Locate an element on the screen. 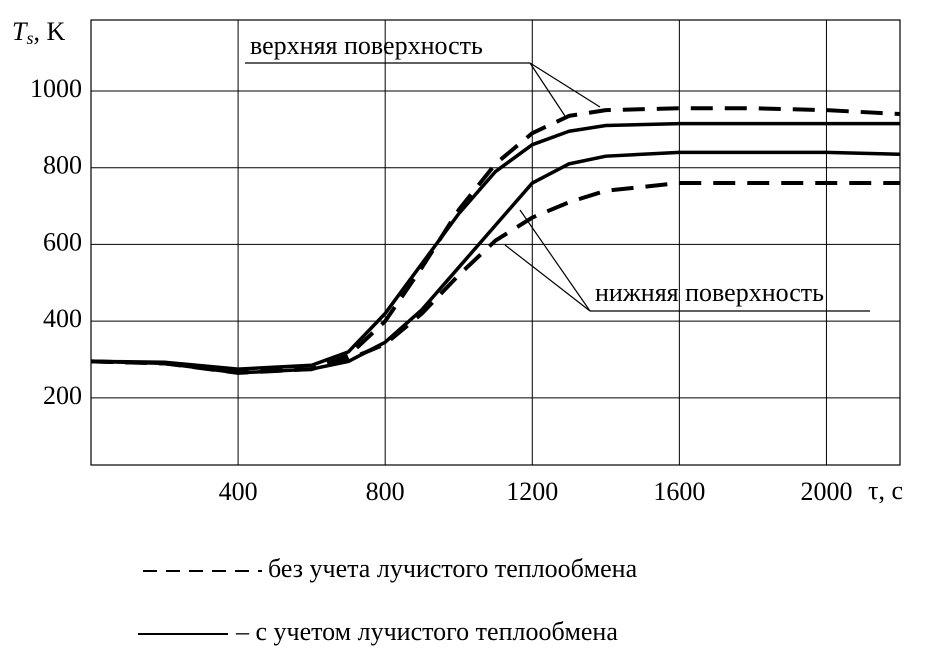 The image size is (932, 657). legend-label: без учета лучистого теплообмена is located at coordinates (453, 568).